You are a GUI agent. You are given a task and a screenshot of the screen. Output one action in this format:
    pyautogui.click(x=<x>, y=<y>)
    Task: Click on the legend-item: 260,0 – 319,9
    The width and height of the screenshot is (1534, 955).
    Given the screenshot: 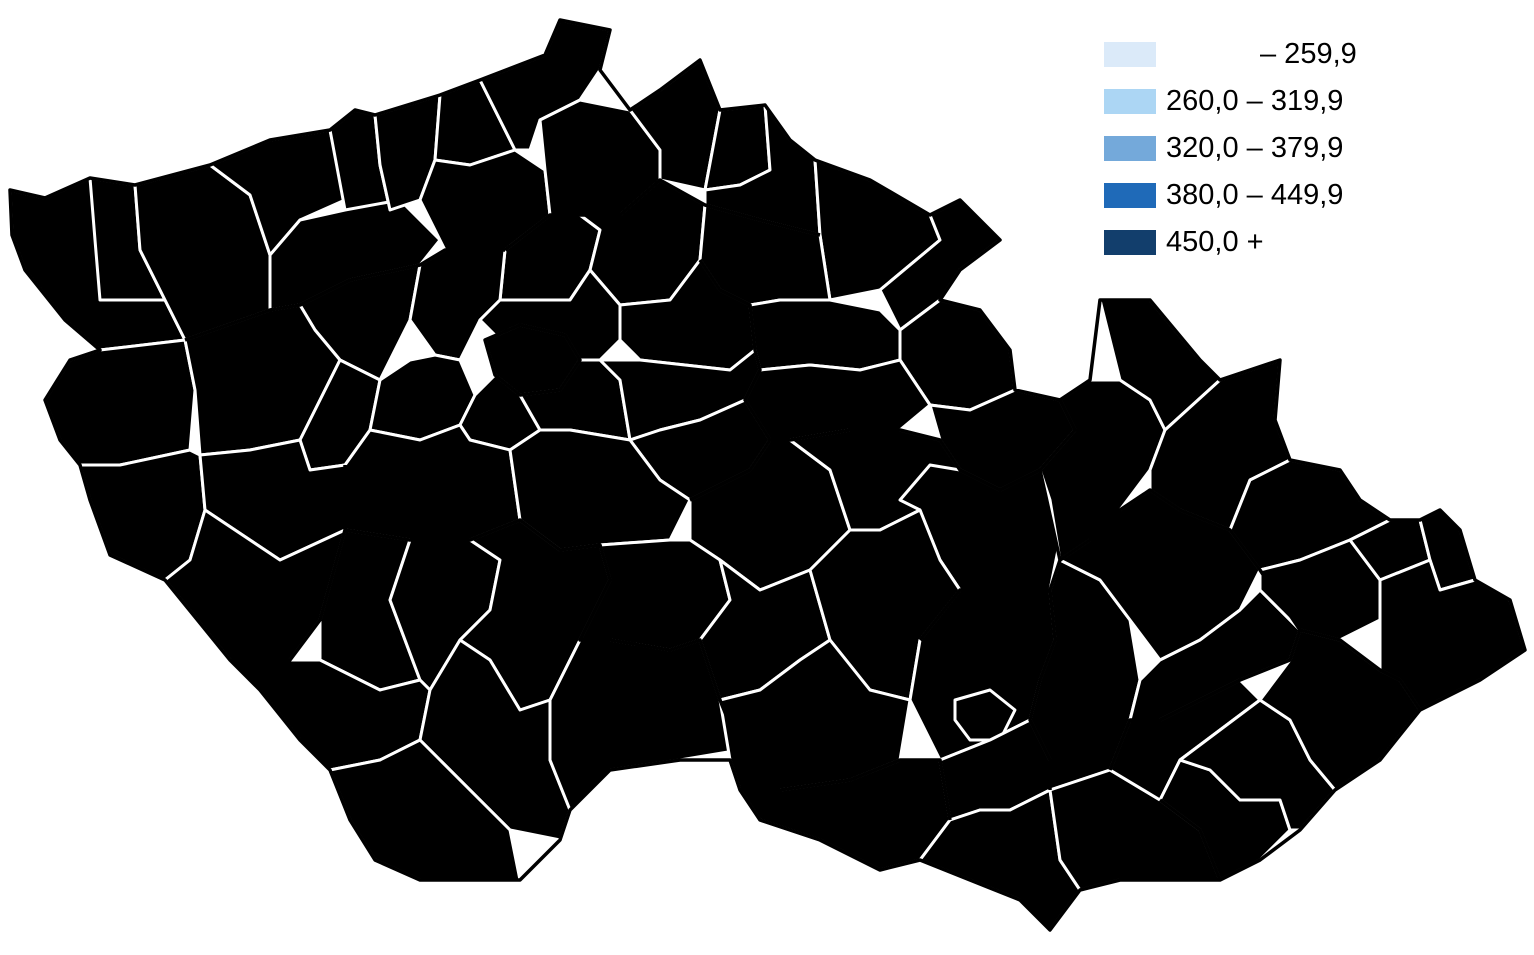 What is the action you would take?
    pyautogui.click(x=1244, y=108)
    